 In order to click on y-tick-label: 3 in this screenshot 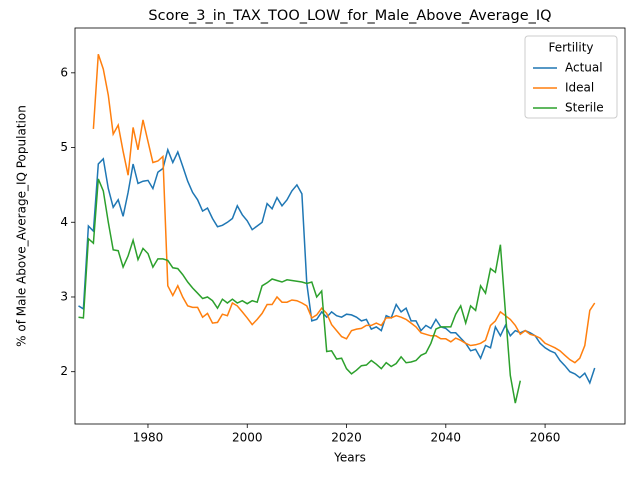, I will do `click(64, 296)`.